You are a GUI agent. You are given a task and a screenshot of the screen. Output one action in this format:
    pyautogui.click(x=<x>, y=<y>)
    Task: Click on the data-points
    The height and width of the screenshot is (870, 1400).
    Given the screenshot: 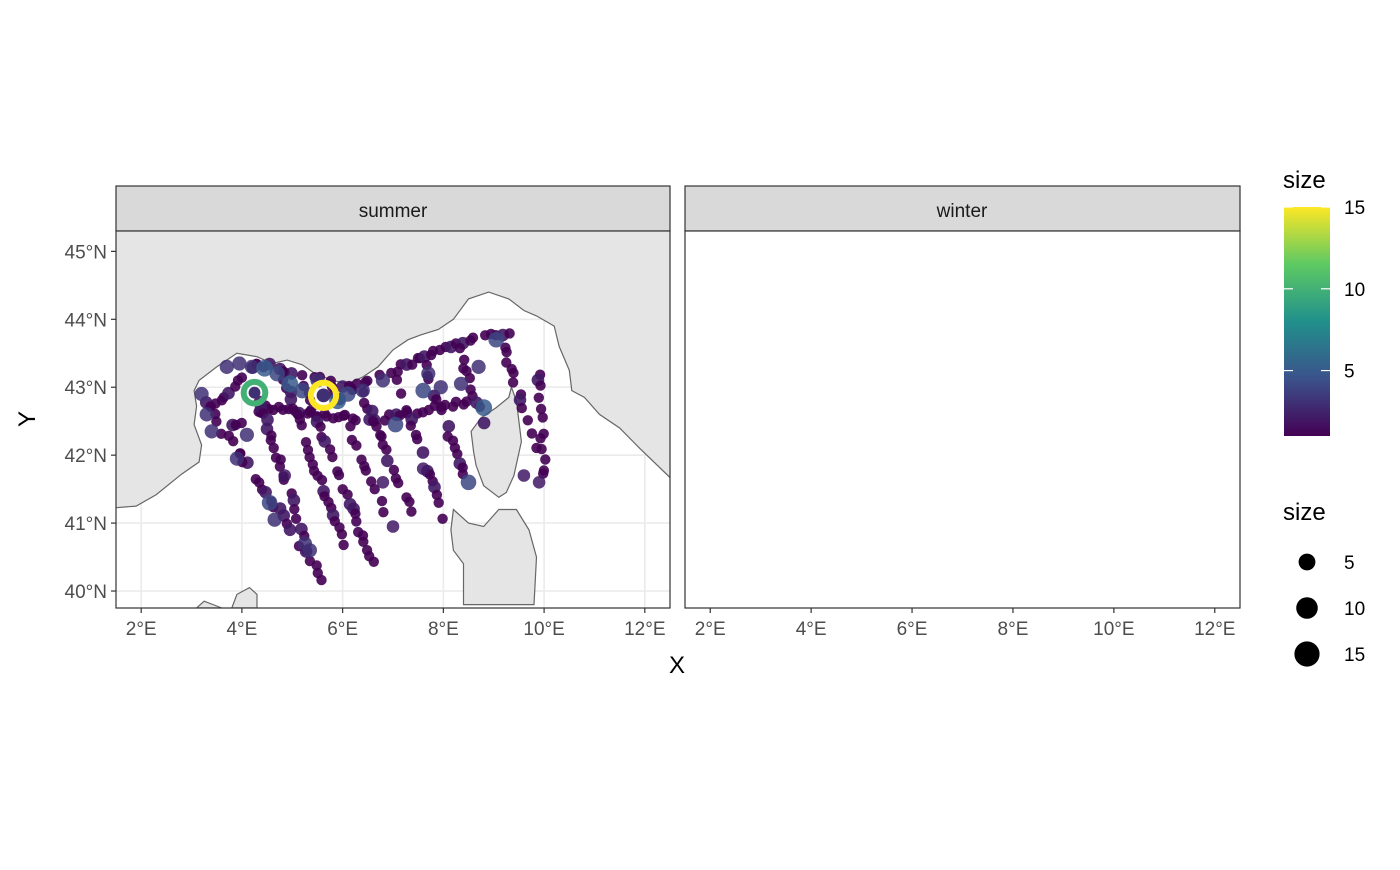 What is the action you would take?
    pyautogui.click(x=372, y=457)
    